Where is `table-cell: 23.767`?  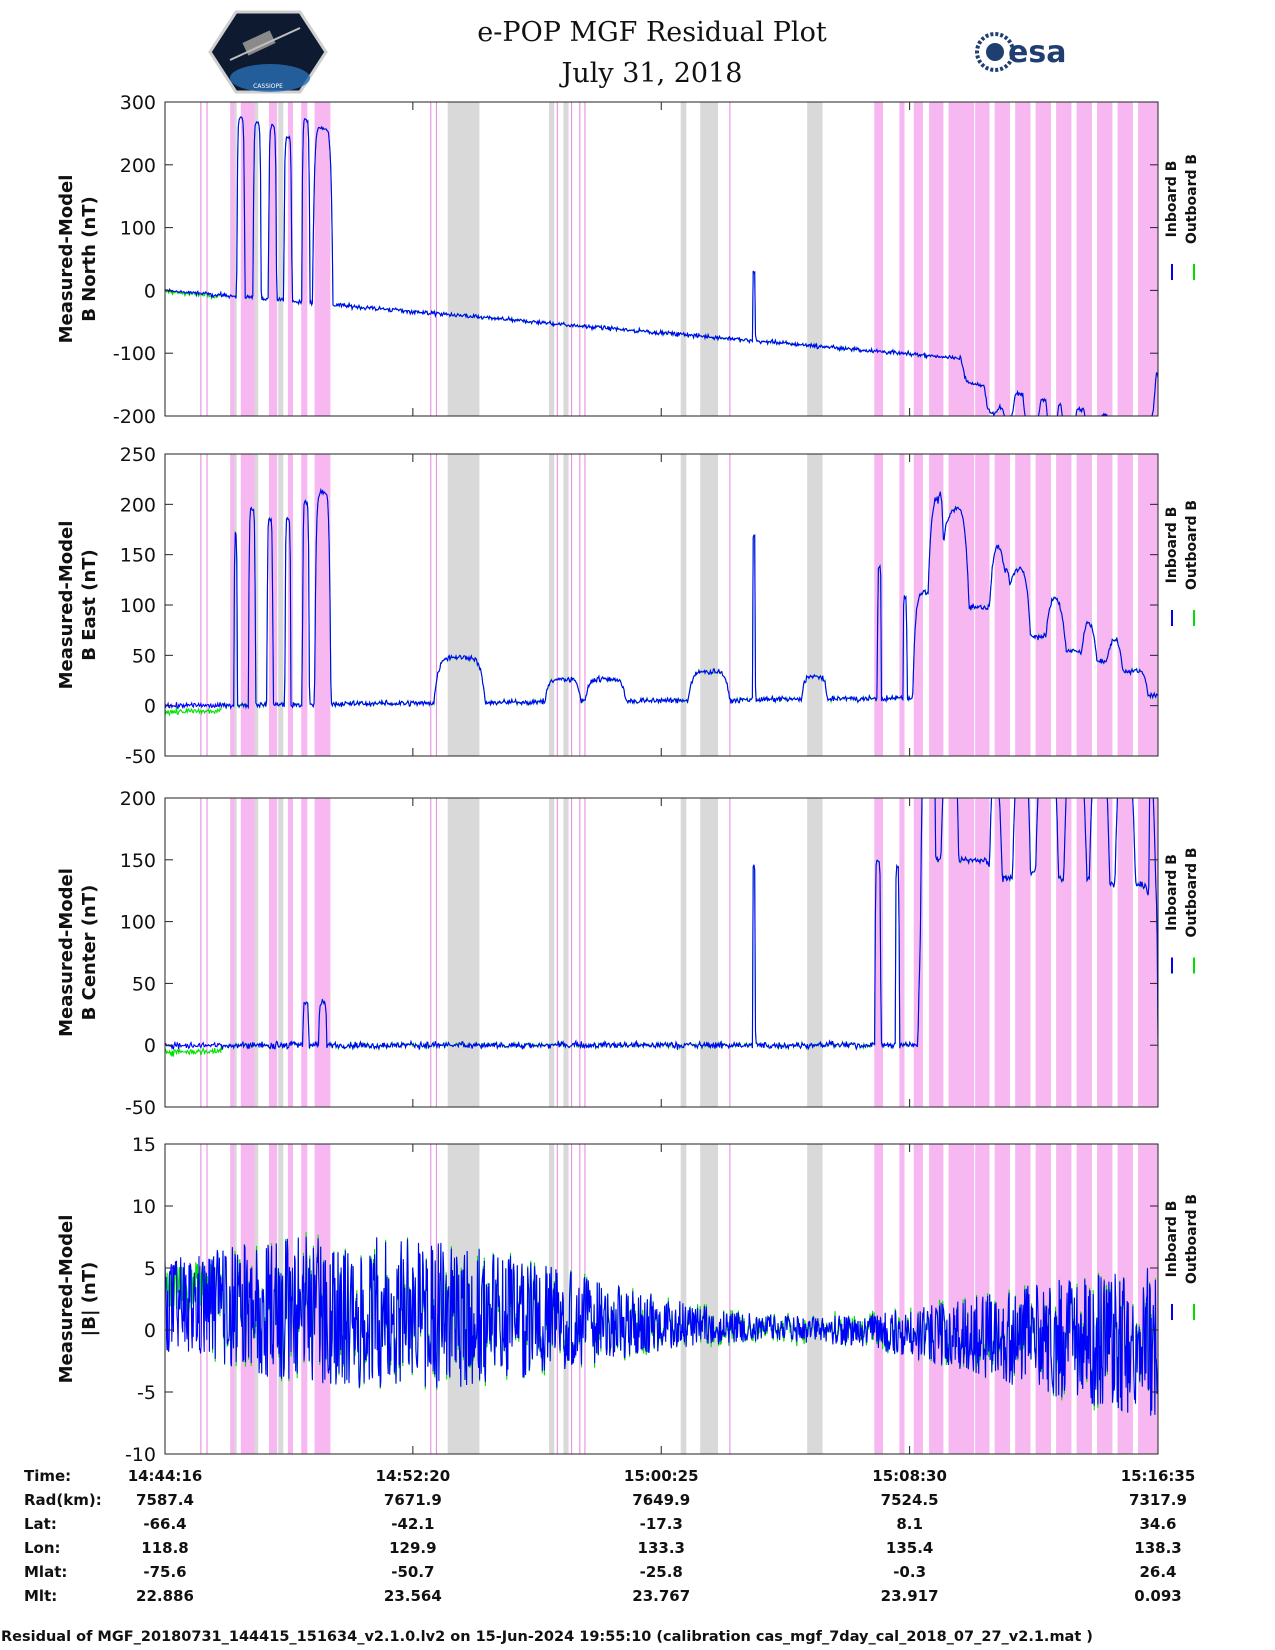 table-cell: 23.767 is located at coordinates (661, 1596).